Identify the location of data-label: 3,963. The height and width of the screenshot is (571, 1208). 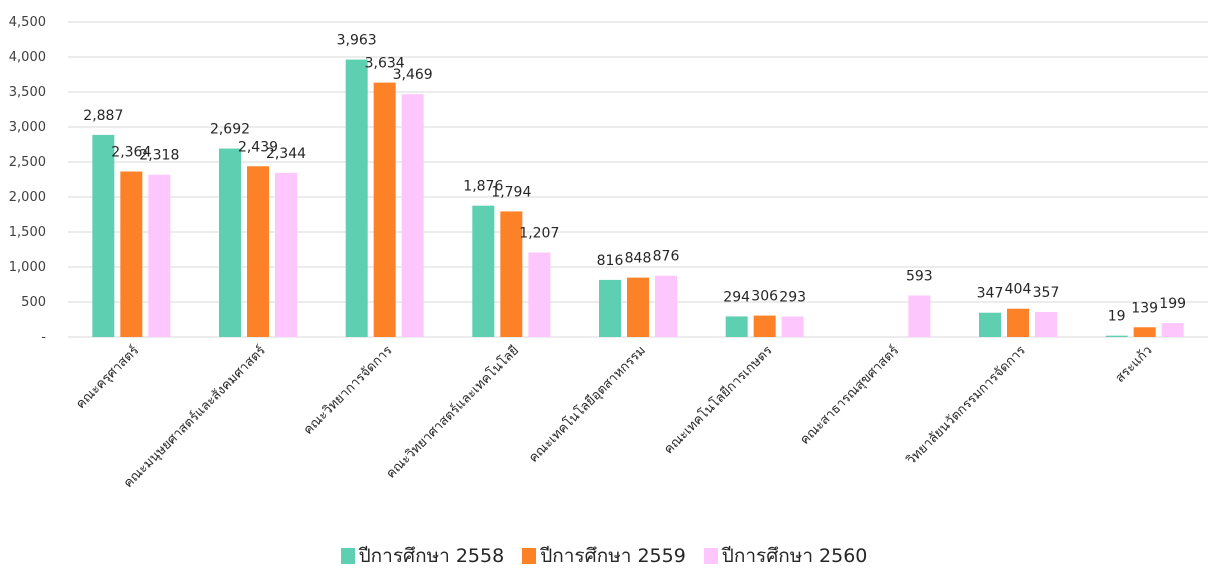
(357, 41).